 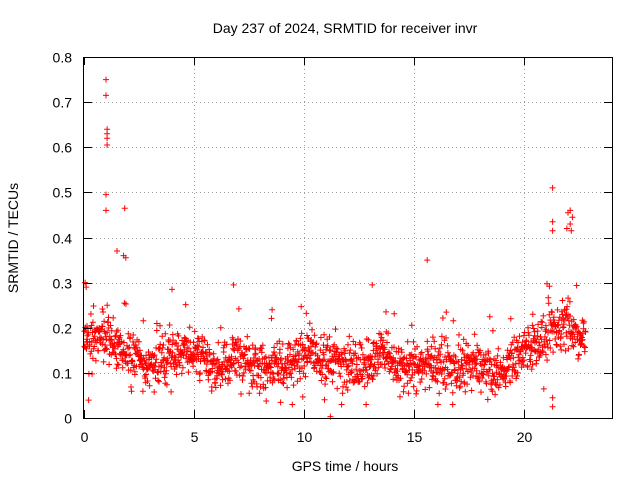 I want to click on y-tick-label: 0.1, so click(x=63, y=374).